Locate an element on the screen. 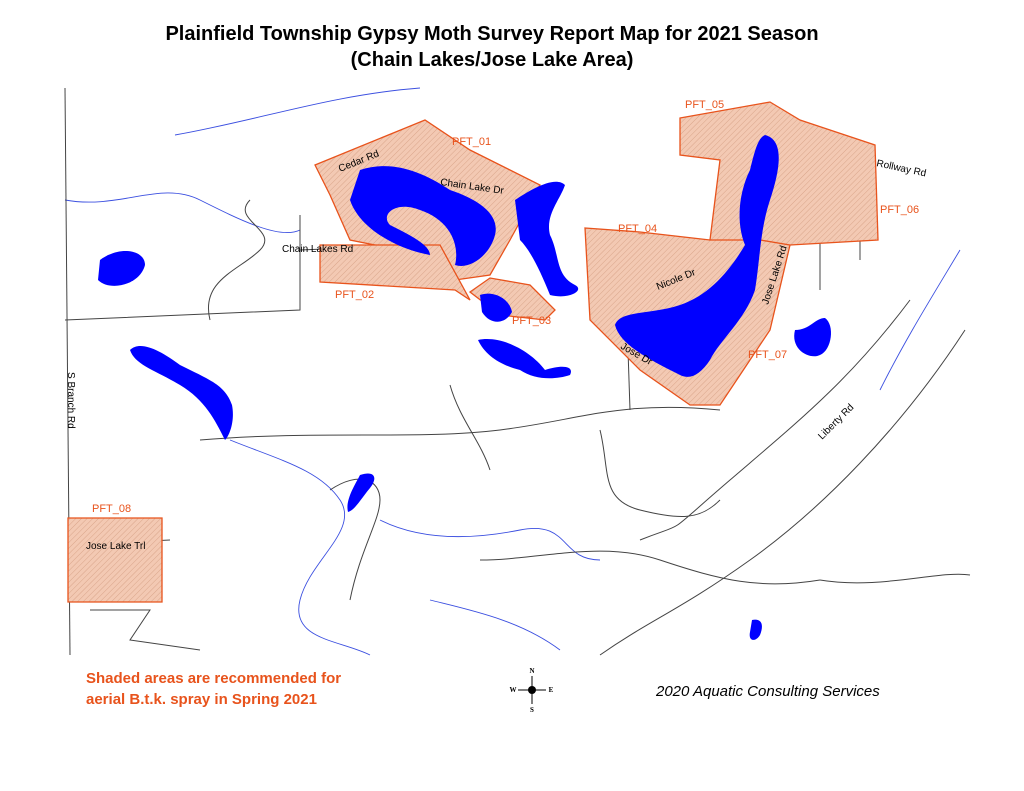 The image size is (1024, 791). title-line-2: (Chain Lakes/Jose Lake Area) is located at coordinates (492, 60).